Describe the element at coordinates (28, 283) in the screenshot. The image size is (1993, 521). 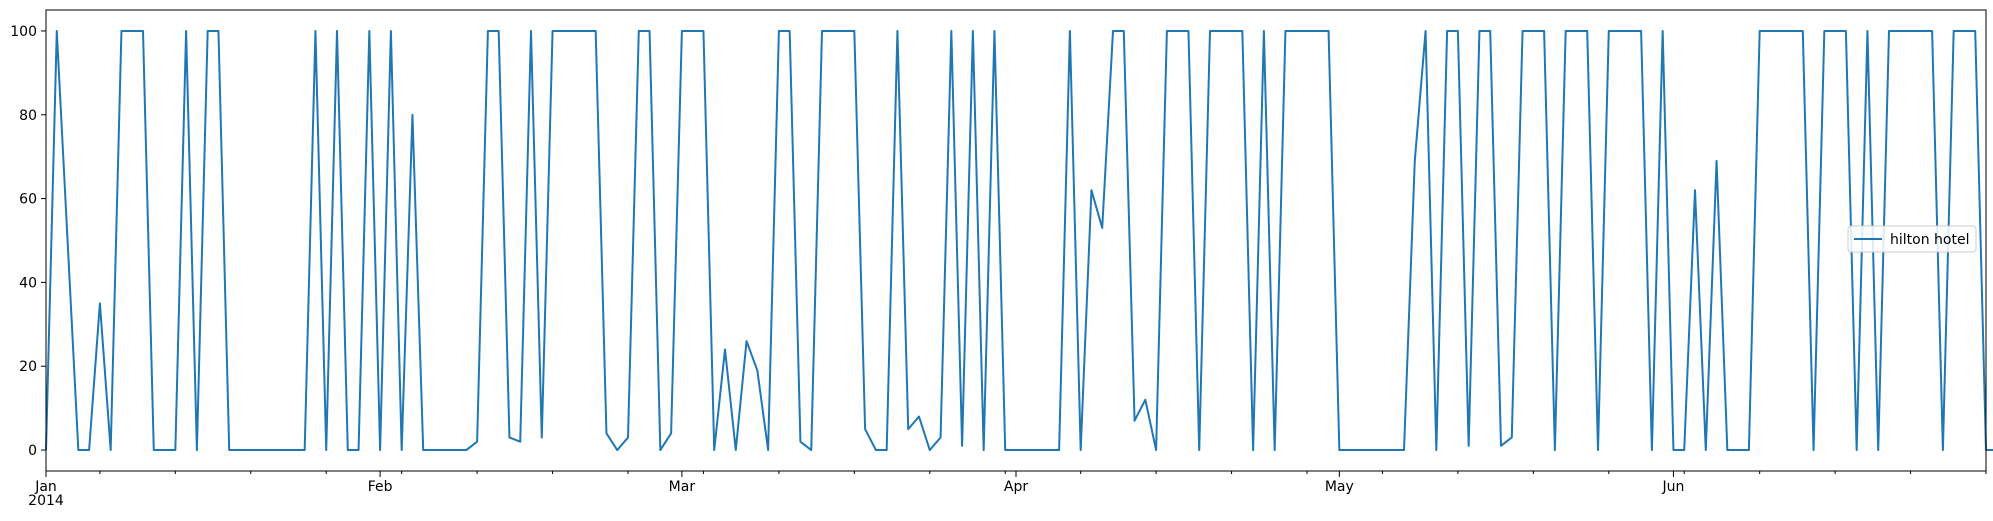
I see `y-tick-label: 40` at that location.